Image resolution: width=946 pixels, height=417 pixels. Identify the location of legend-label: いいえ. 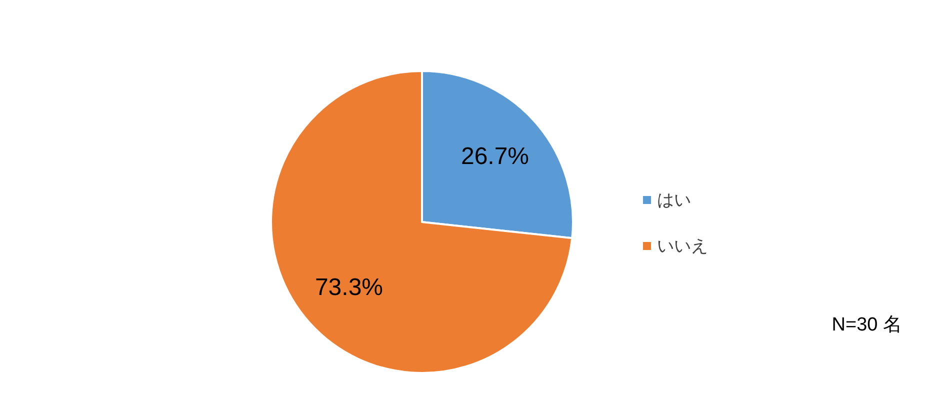
(682, 246).